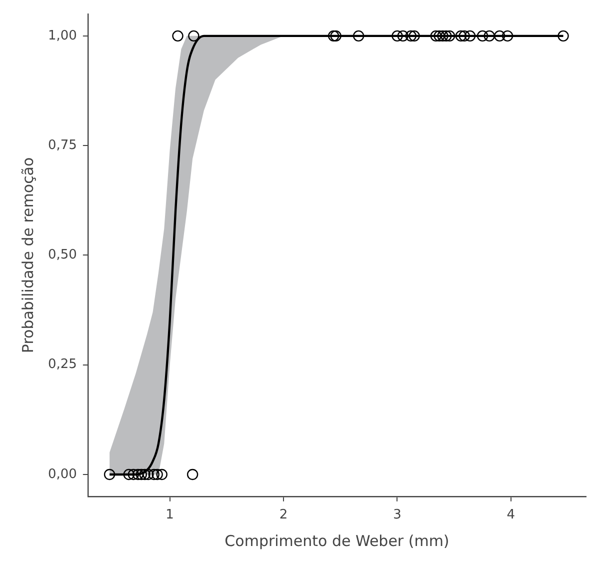  What do you see at coordinates (511, 515) in the screenshot?
I see `x-tick-label: 4` at bounding box center [511, 515].